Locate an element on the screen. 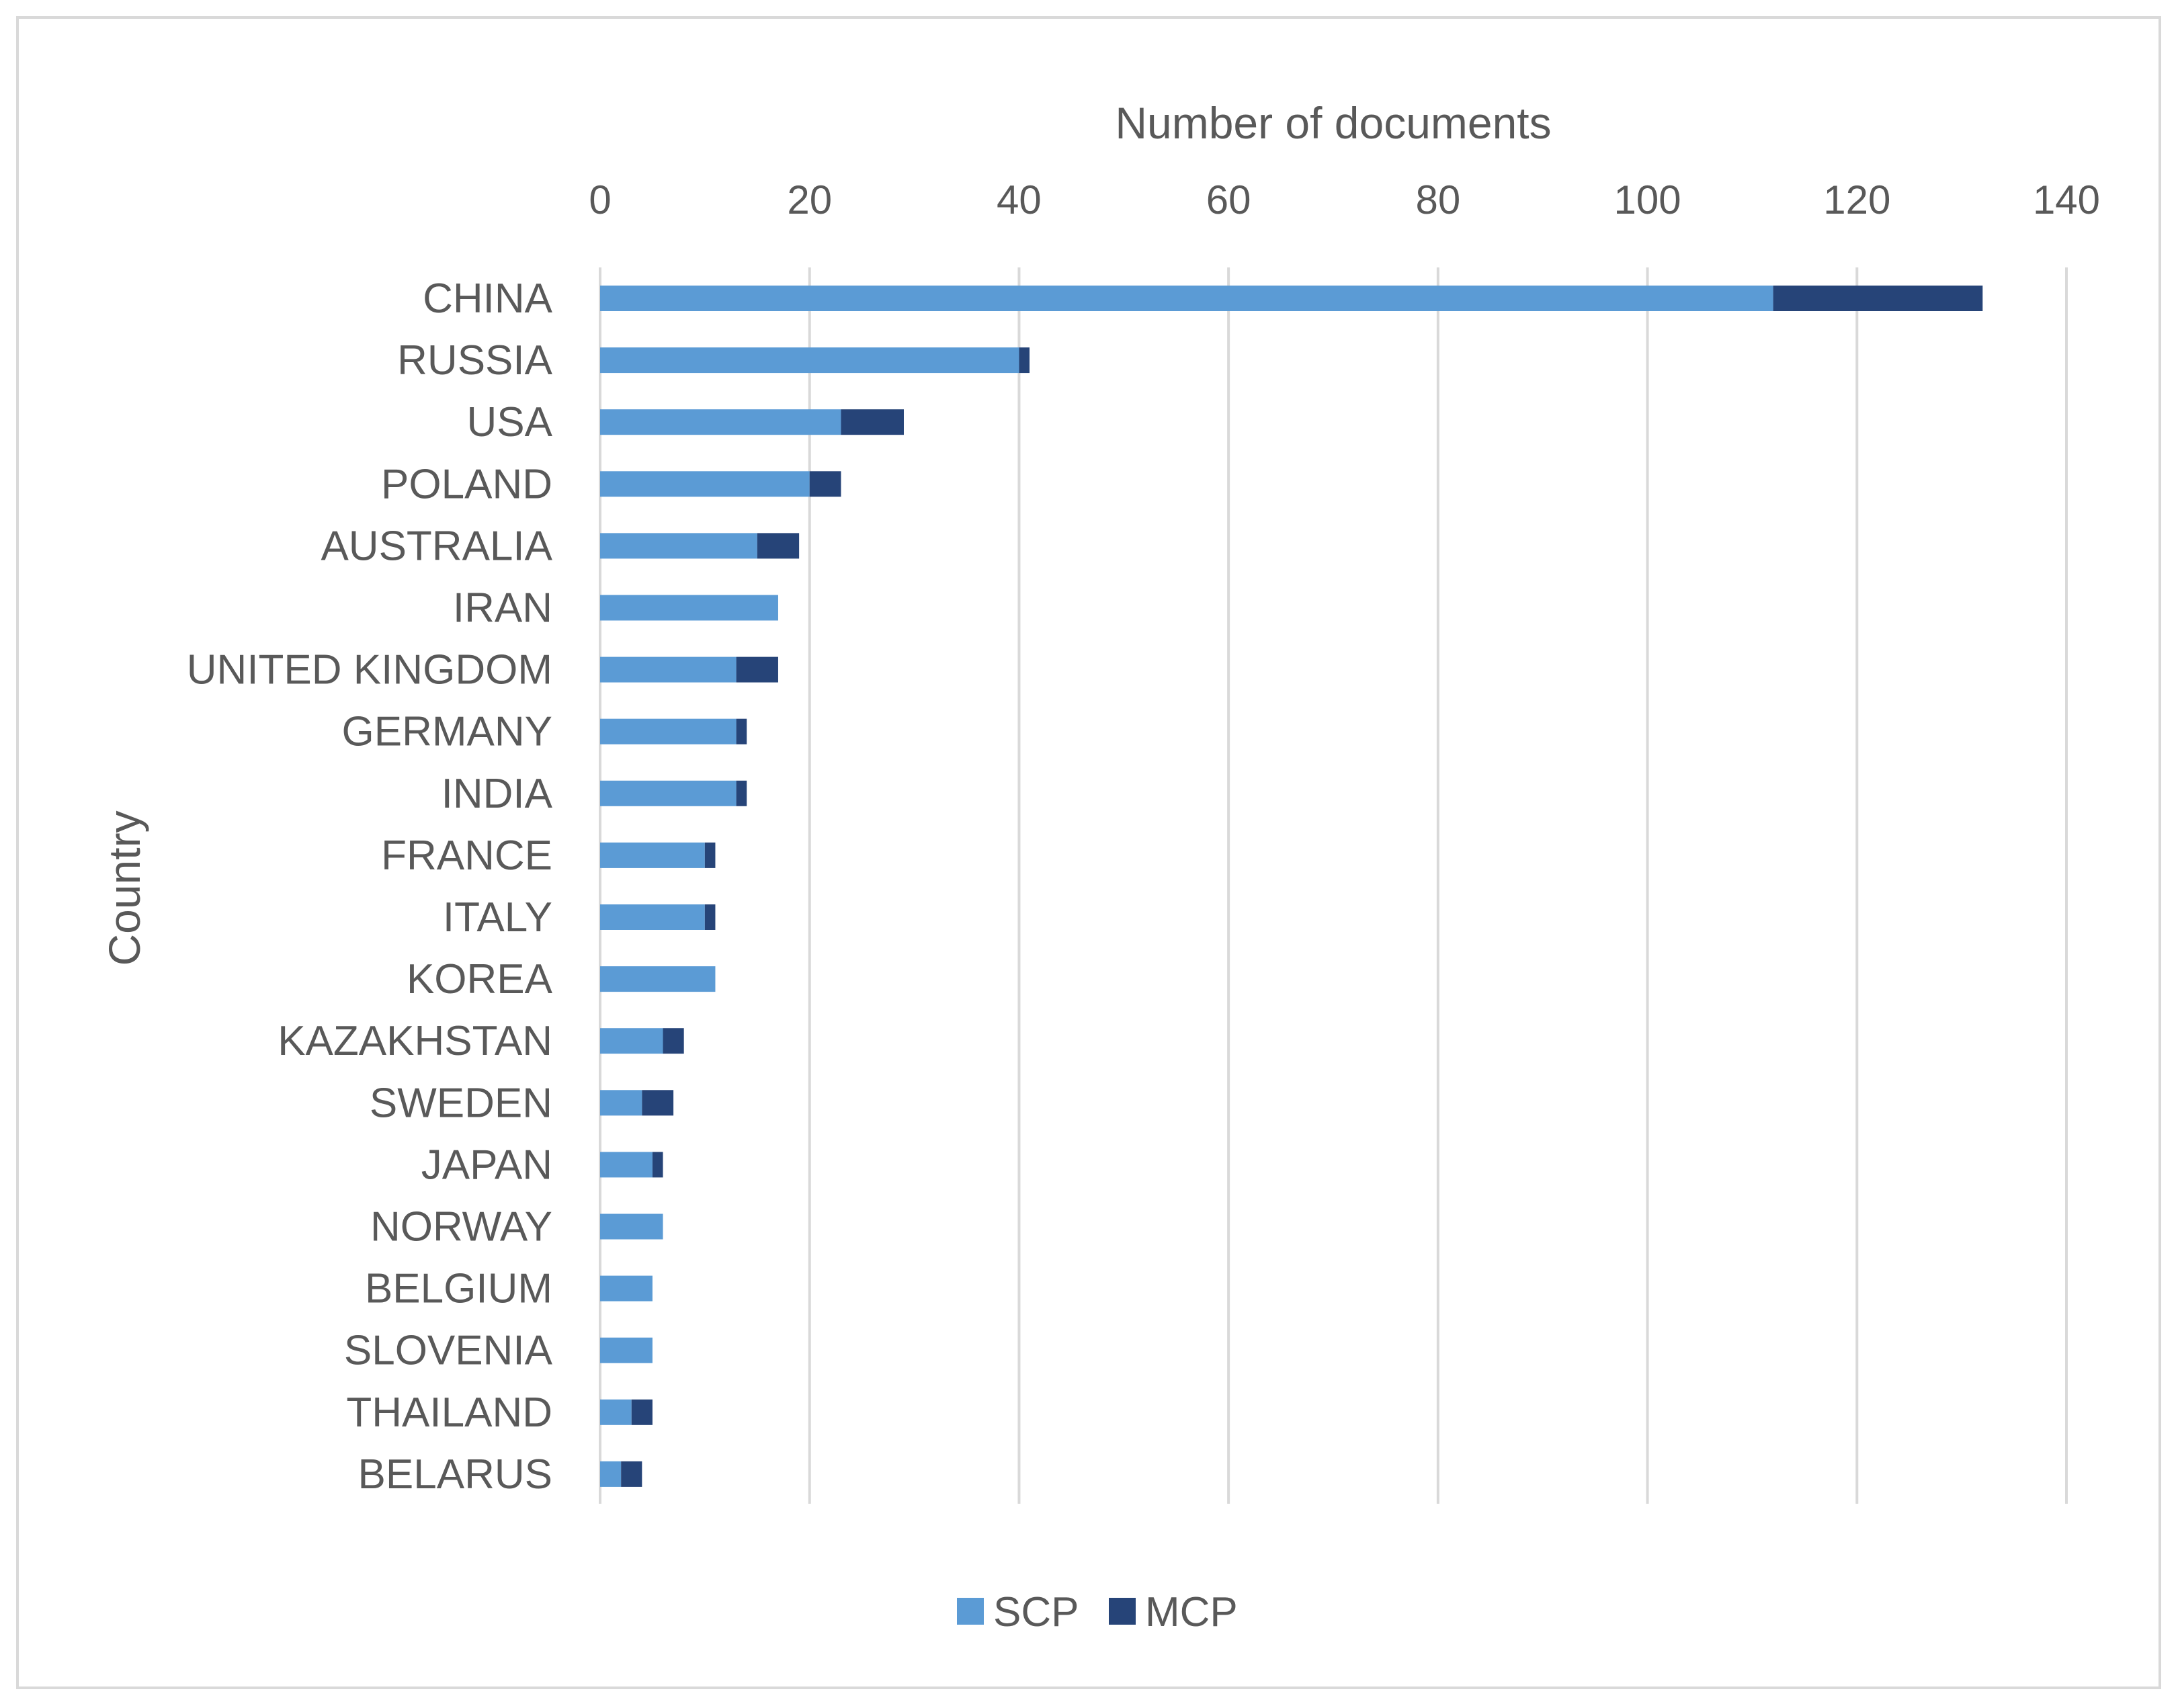 The height and width of the screenshot is (1708, 2180). legend: SCP MCP is located at coordinates (1097, 1612).